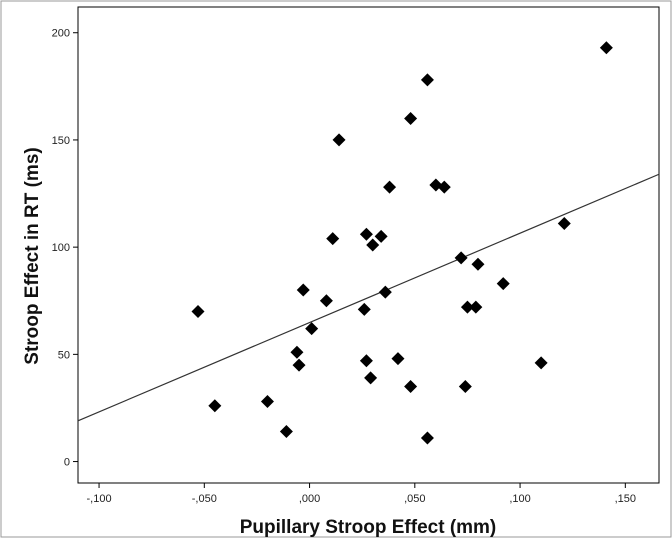  Describe the element at coordinates (61, 248) in the screenshot. I see `y-tick-label: 100` at that location.